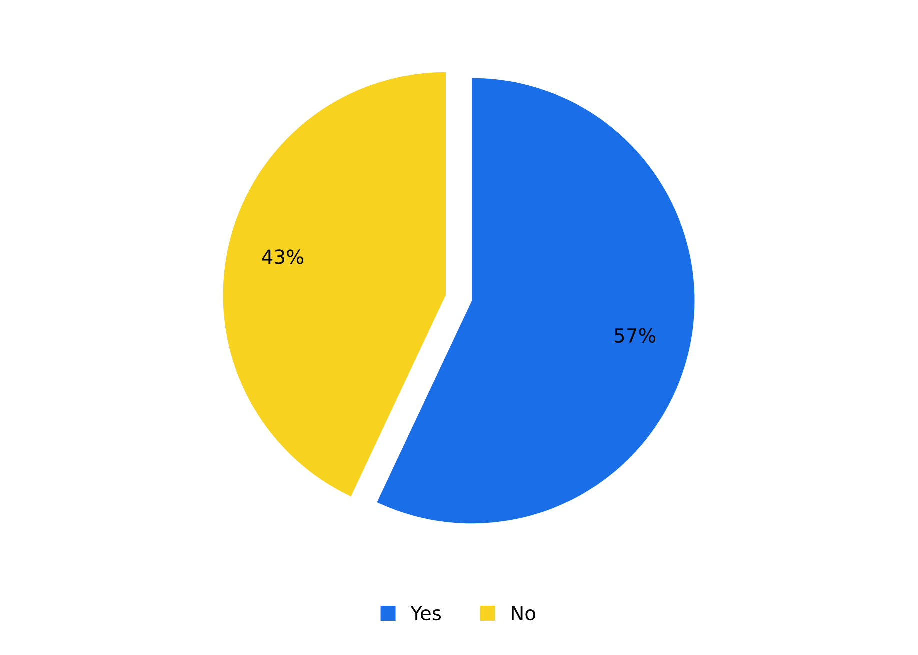  Describe the element at coordinates (426, 613) in the screenshot. I see `legend-label: Yes` at that location.